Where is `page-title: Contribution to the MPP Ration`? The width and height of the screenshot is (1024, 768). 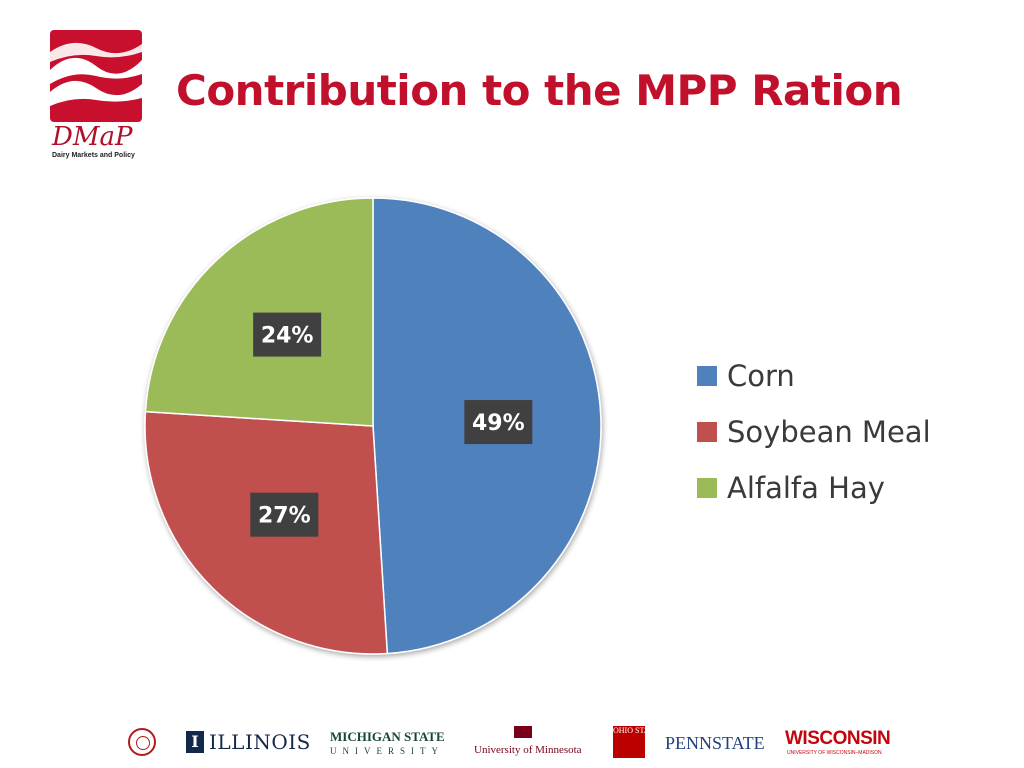 page-title: Contribution to the MPP Ration is located at coordinates (539, 90).